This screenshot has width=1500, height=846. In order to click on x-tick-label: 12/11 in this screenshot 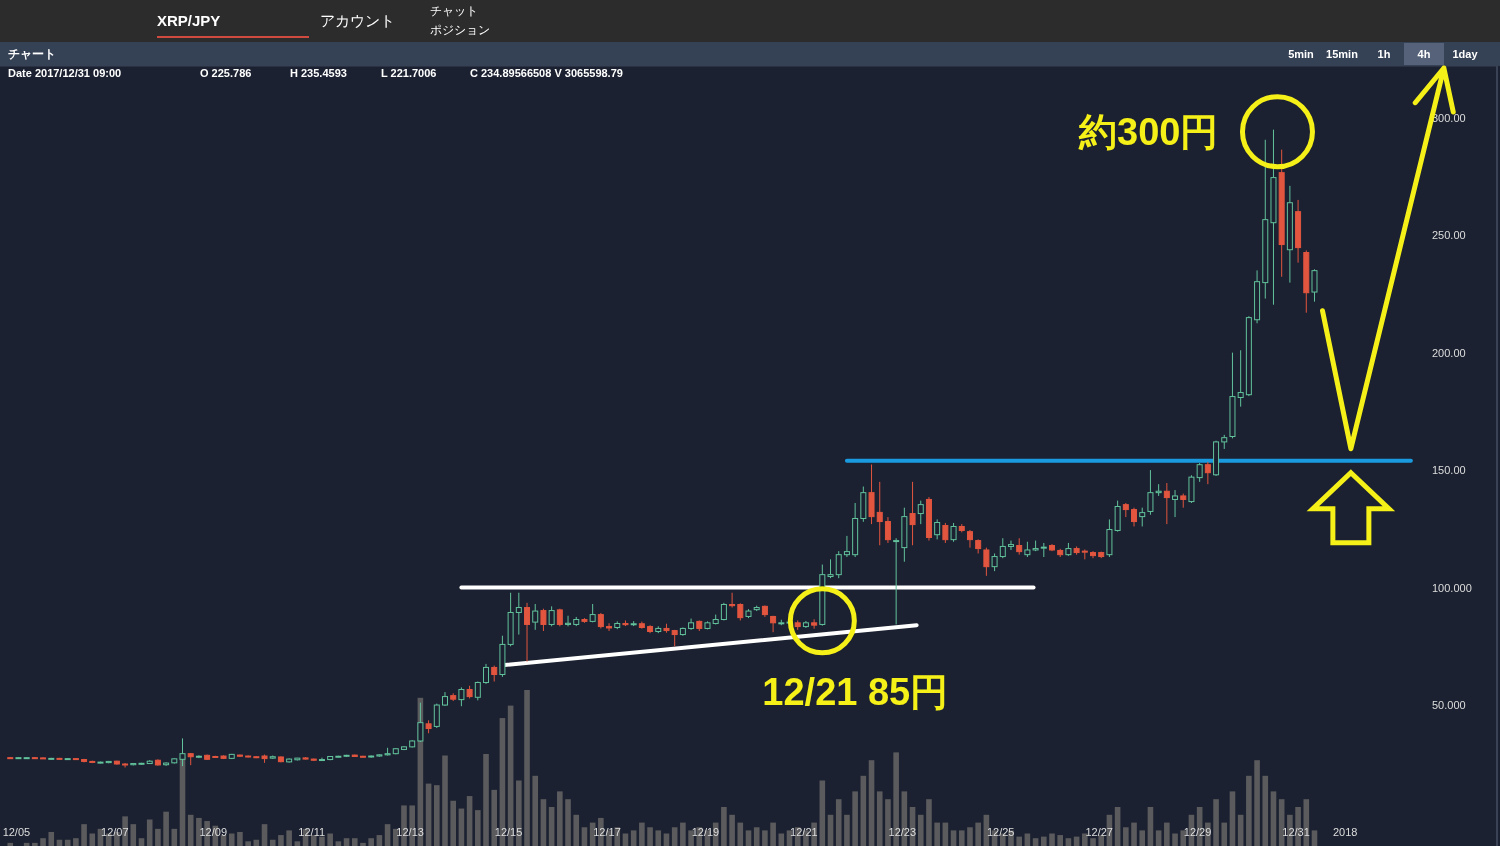, I will do `click(312, 832)`.